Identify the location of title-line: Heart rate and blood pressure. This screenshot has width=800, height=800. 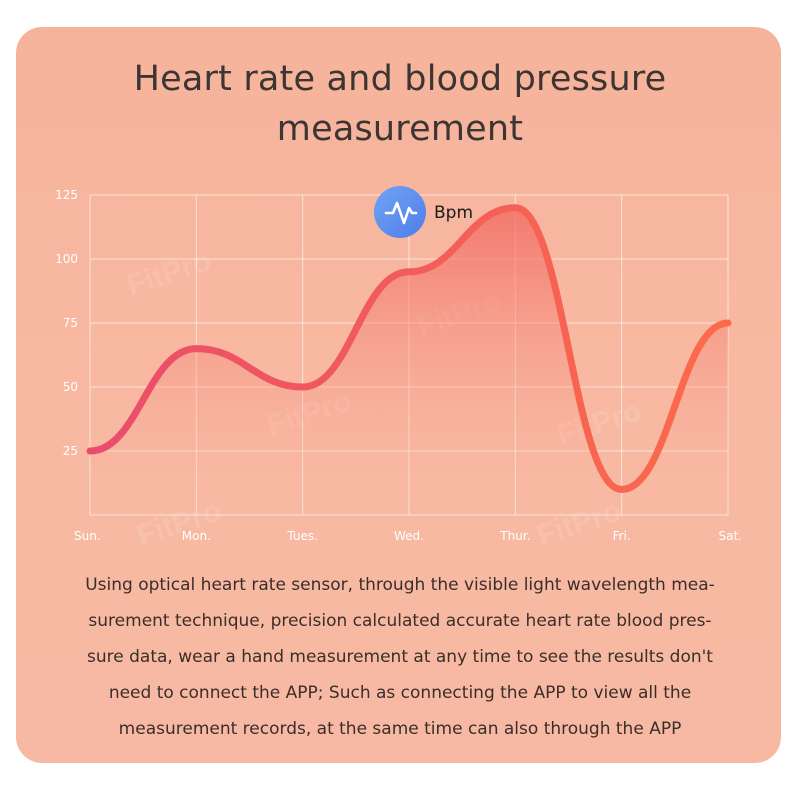
(400, 79).